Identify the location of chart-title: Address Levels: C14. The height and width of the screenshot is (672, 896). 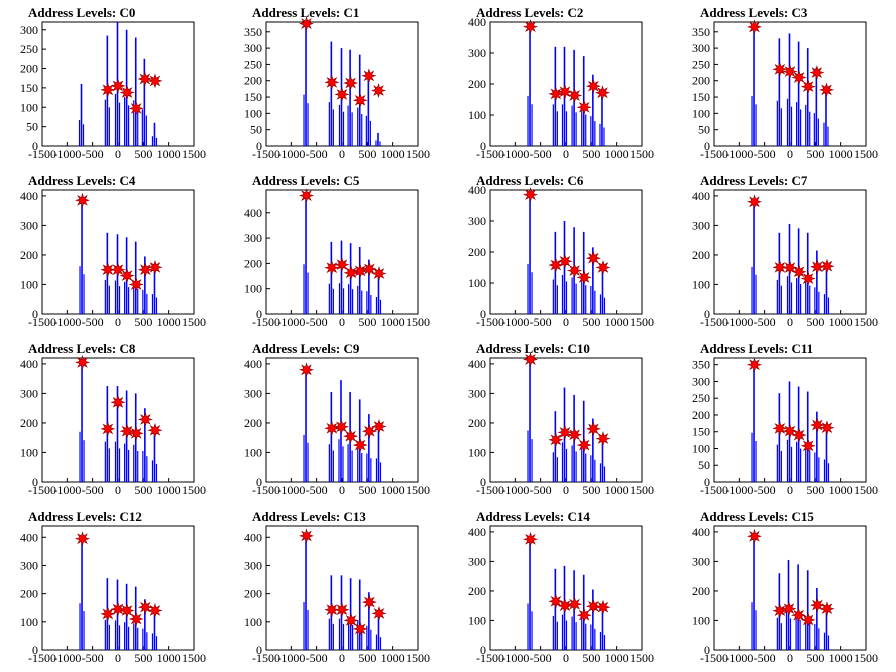
(533, 516).